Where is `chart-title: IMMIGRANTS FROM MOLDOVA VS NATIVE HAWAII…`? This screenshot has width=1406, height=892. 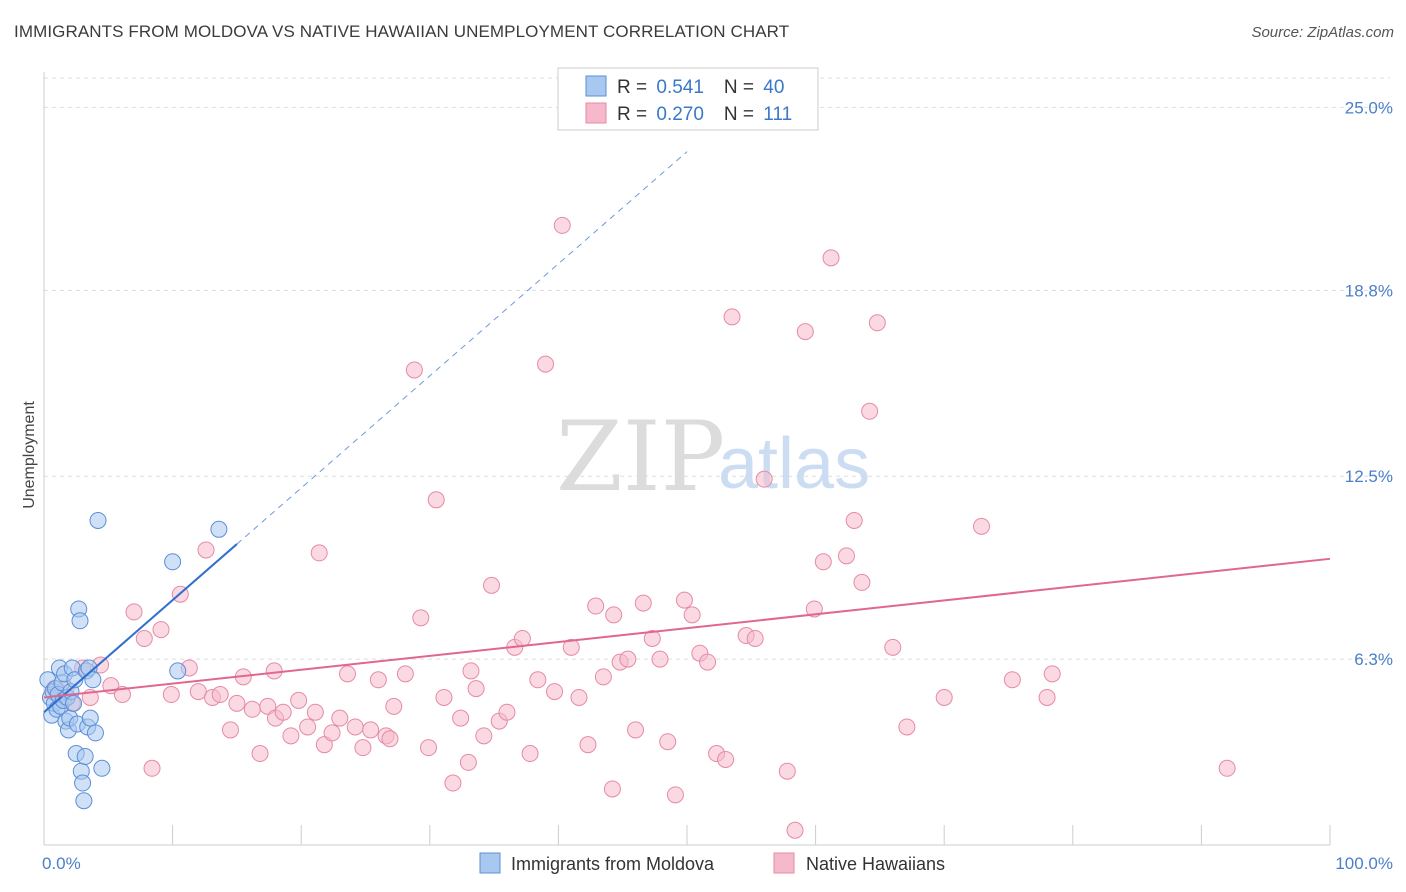 chart-title: IMMIGRANTS FROM MOLDOVA VS NATIVE HAWAII… is located at coordinates (402, 31).